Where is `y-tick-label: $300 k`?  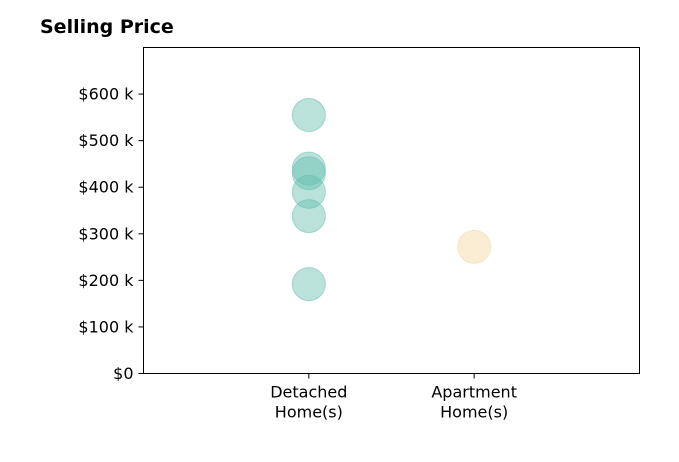
y-tick-label: $300 k is located at coordinates (106, 233).